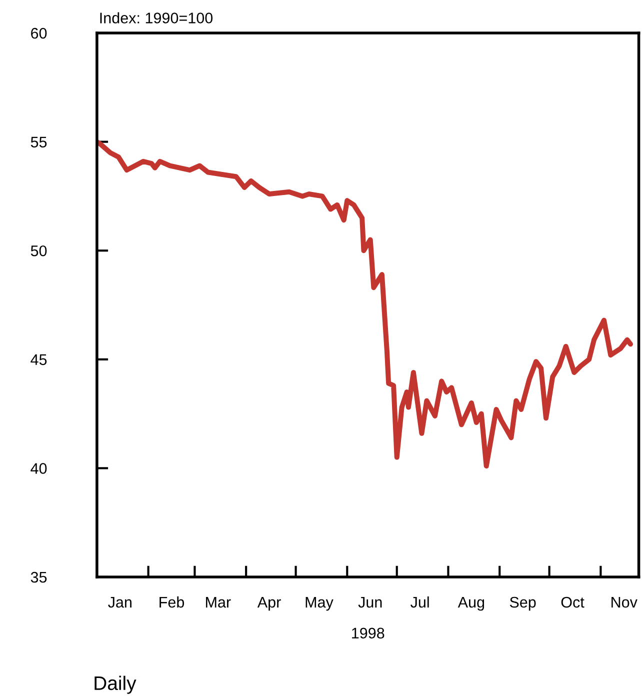  Describe the element at coordinates (523, 603) in the screenshot. I see `x-tick-label: Sep` at that location.